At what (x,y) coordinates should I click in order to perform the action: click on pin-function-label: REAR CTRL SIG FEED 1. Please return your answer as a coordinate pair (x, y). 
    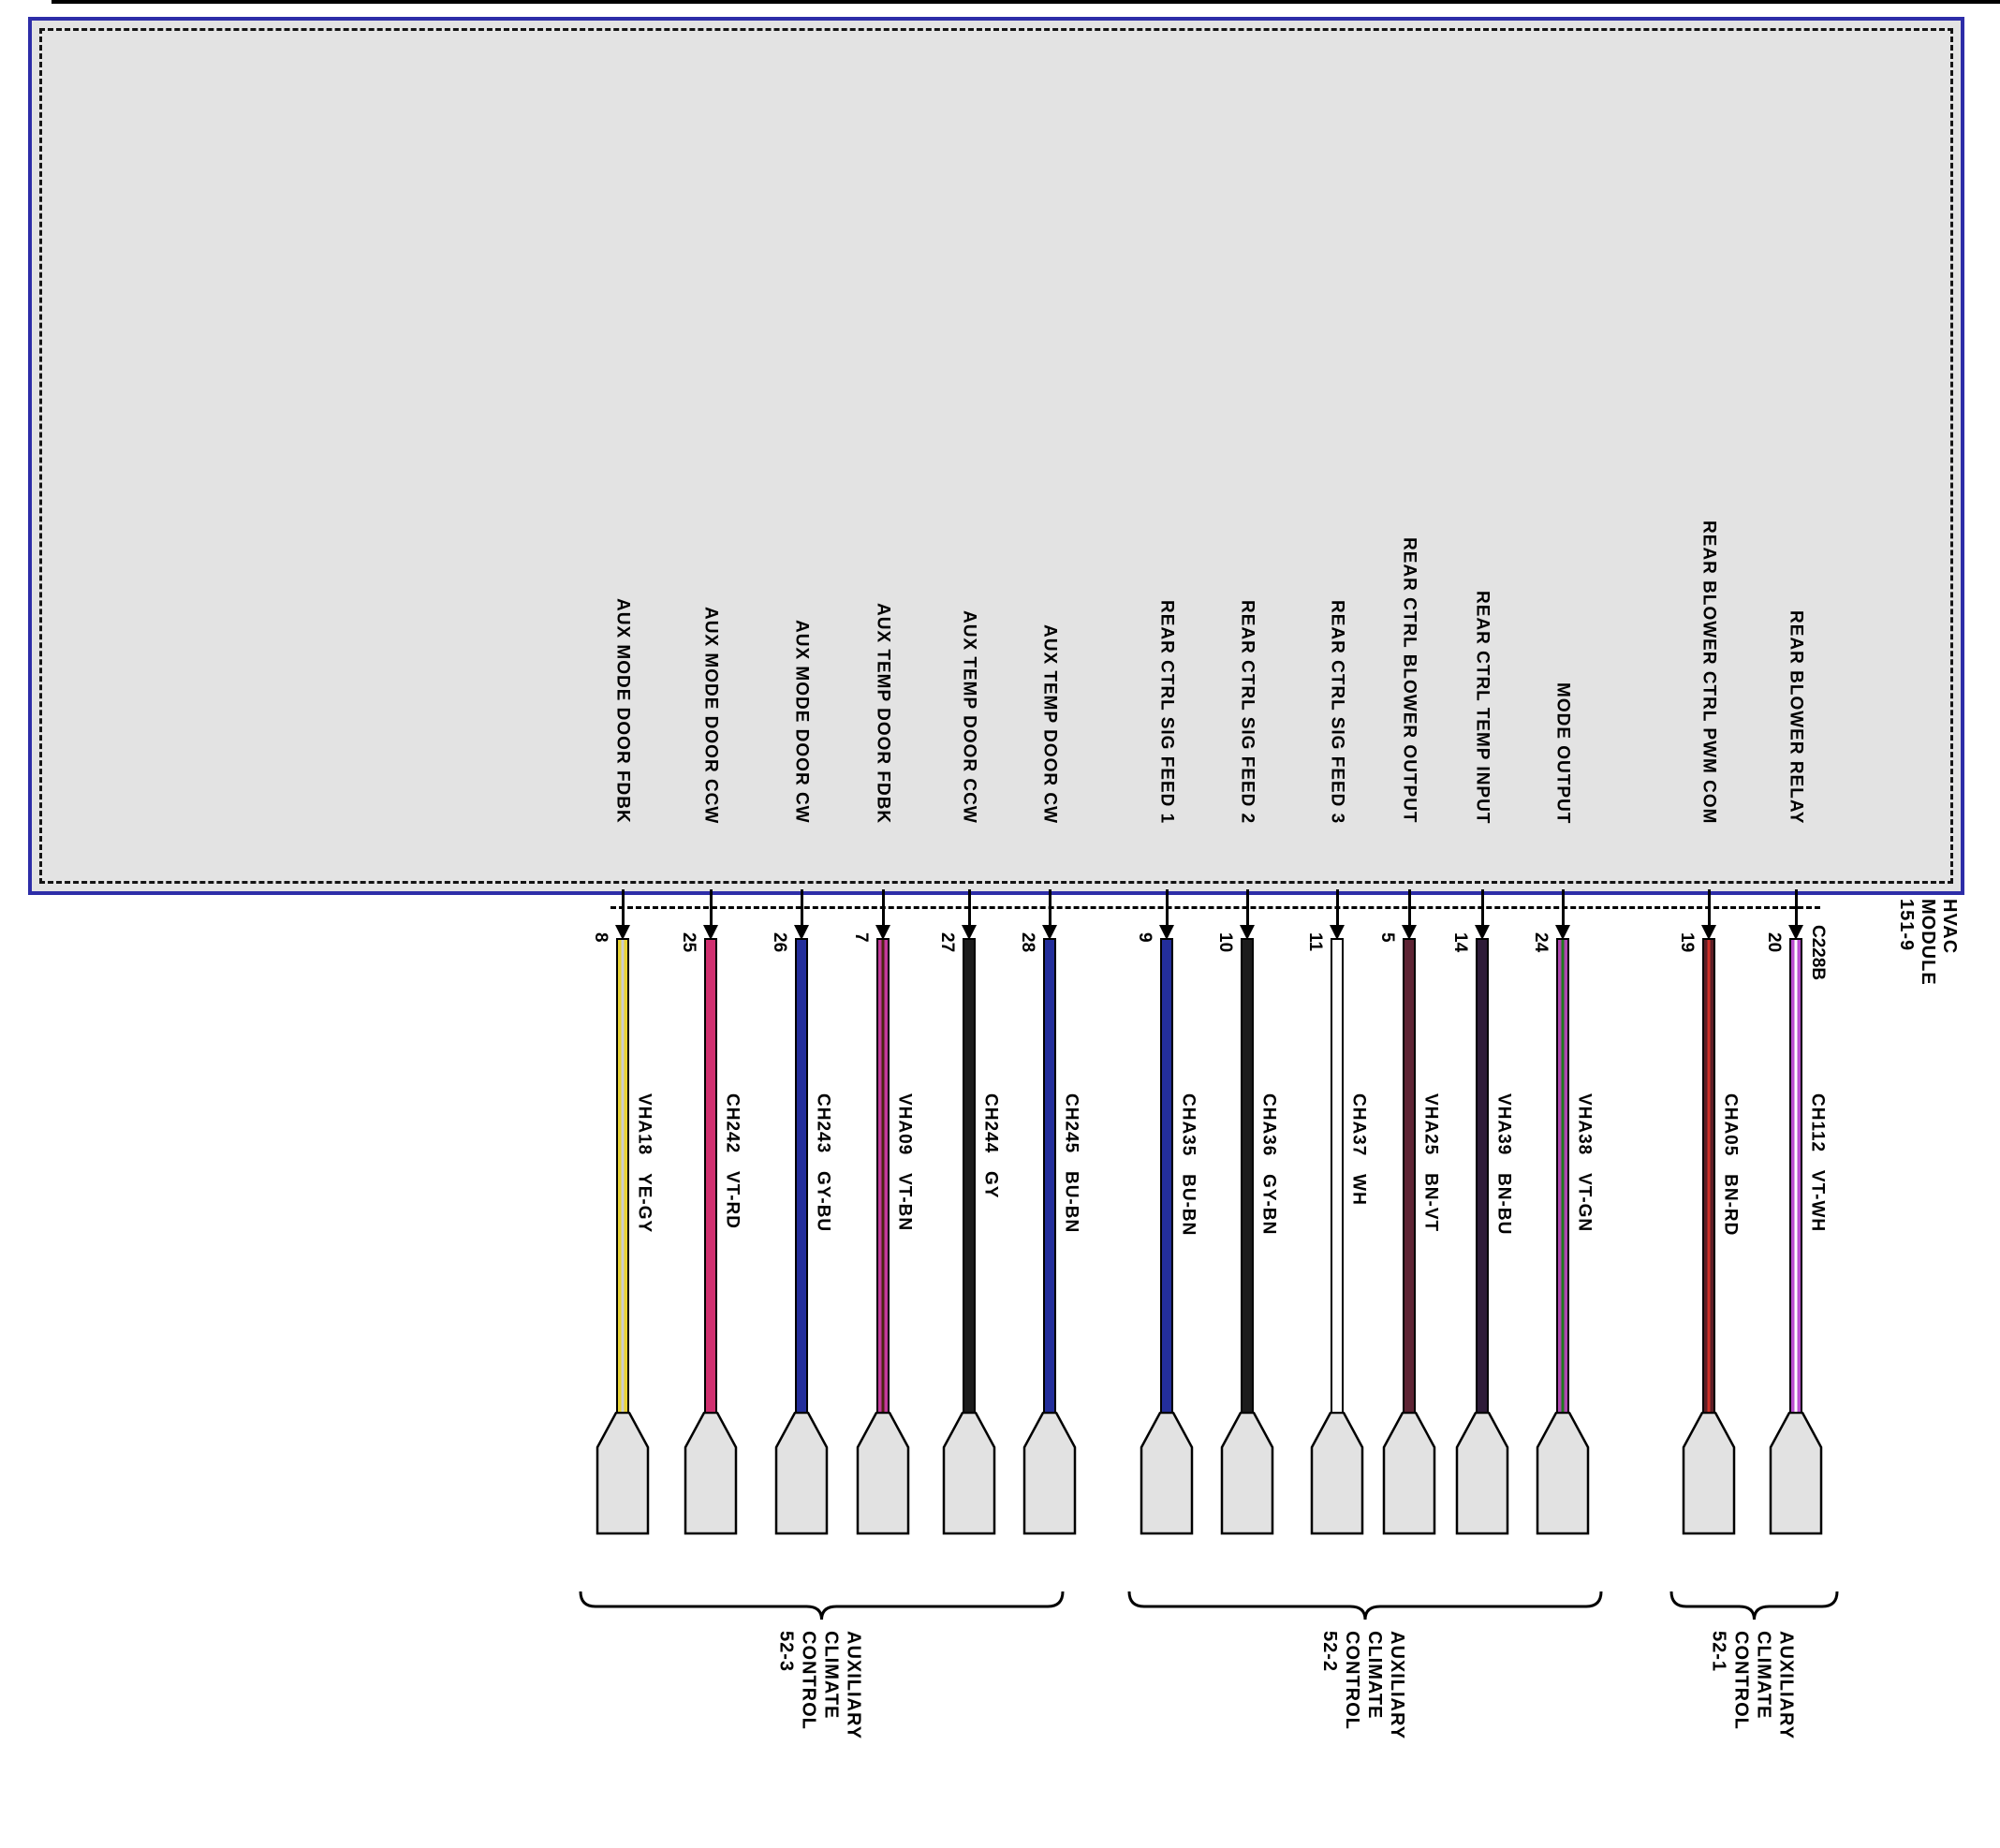
    Looking at the image, I should click on (1166, 711).